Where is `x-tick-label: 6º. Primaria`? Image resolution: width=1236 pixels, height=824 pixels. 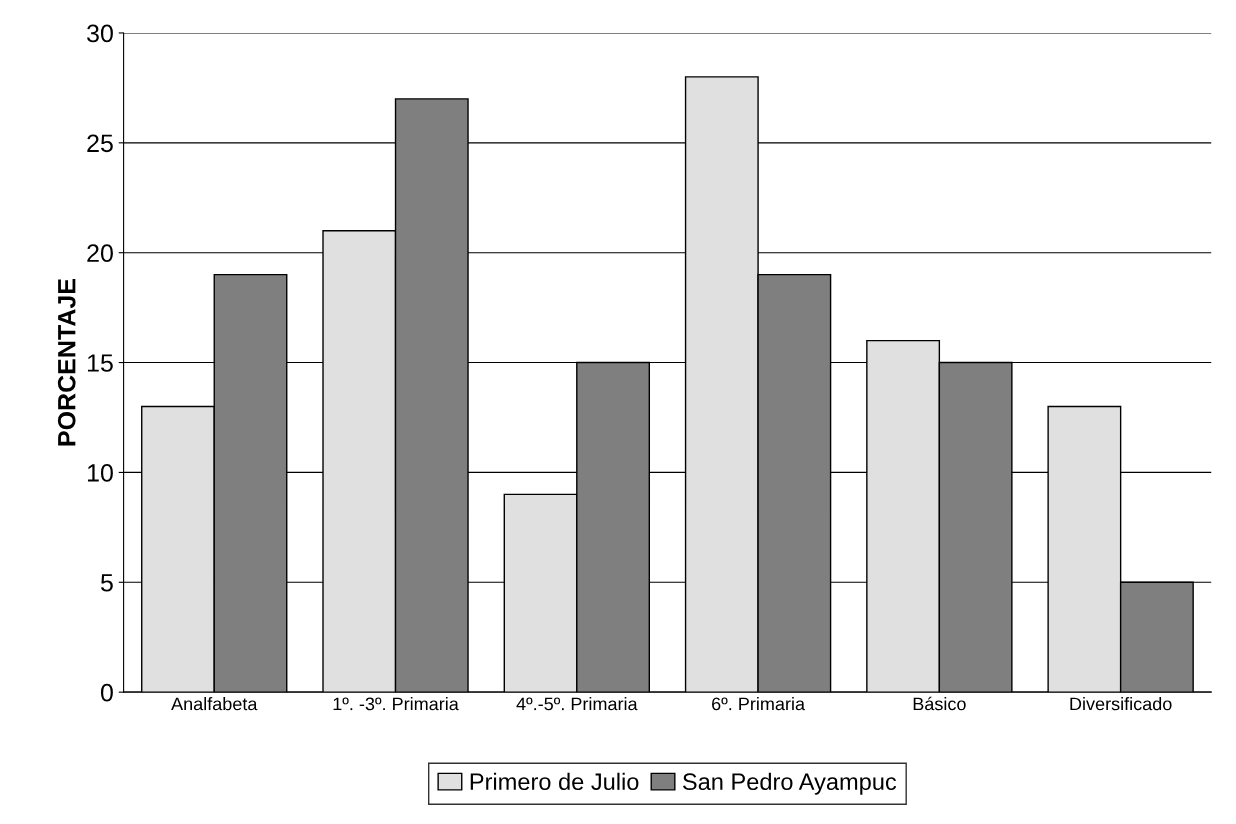 x-tick-label: 6º. Primaria is located at coordinates (759, 704).